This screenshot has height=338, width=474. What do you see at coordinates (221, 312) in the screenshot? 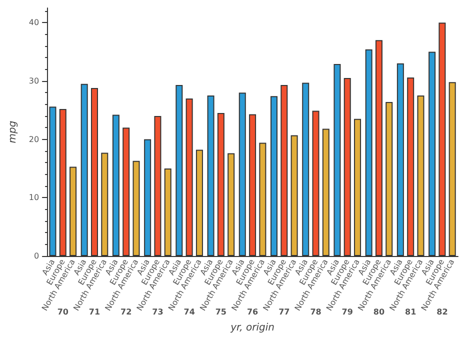
I see `x-tick-label: 75` at bounding box center [221, 312].